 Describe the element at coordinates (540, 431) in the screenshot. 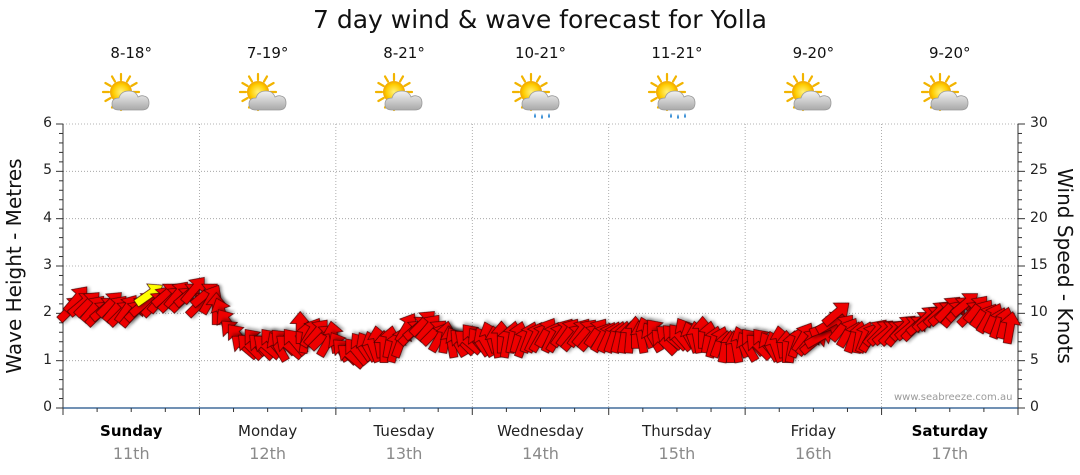

I see `day-name-label: Wednesday` at that location.